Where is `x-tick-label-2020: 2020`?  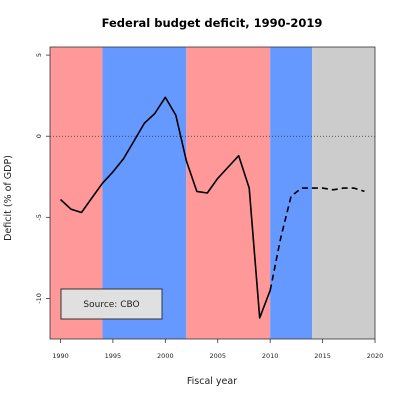 x-tick-label-2020: 2020 is located at coordinates (375, 356).